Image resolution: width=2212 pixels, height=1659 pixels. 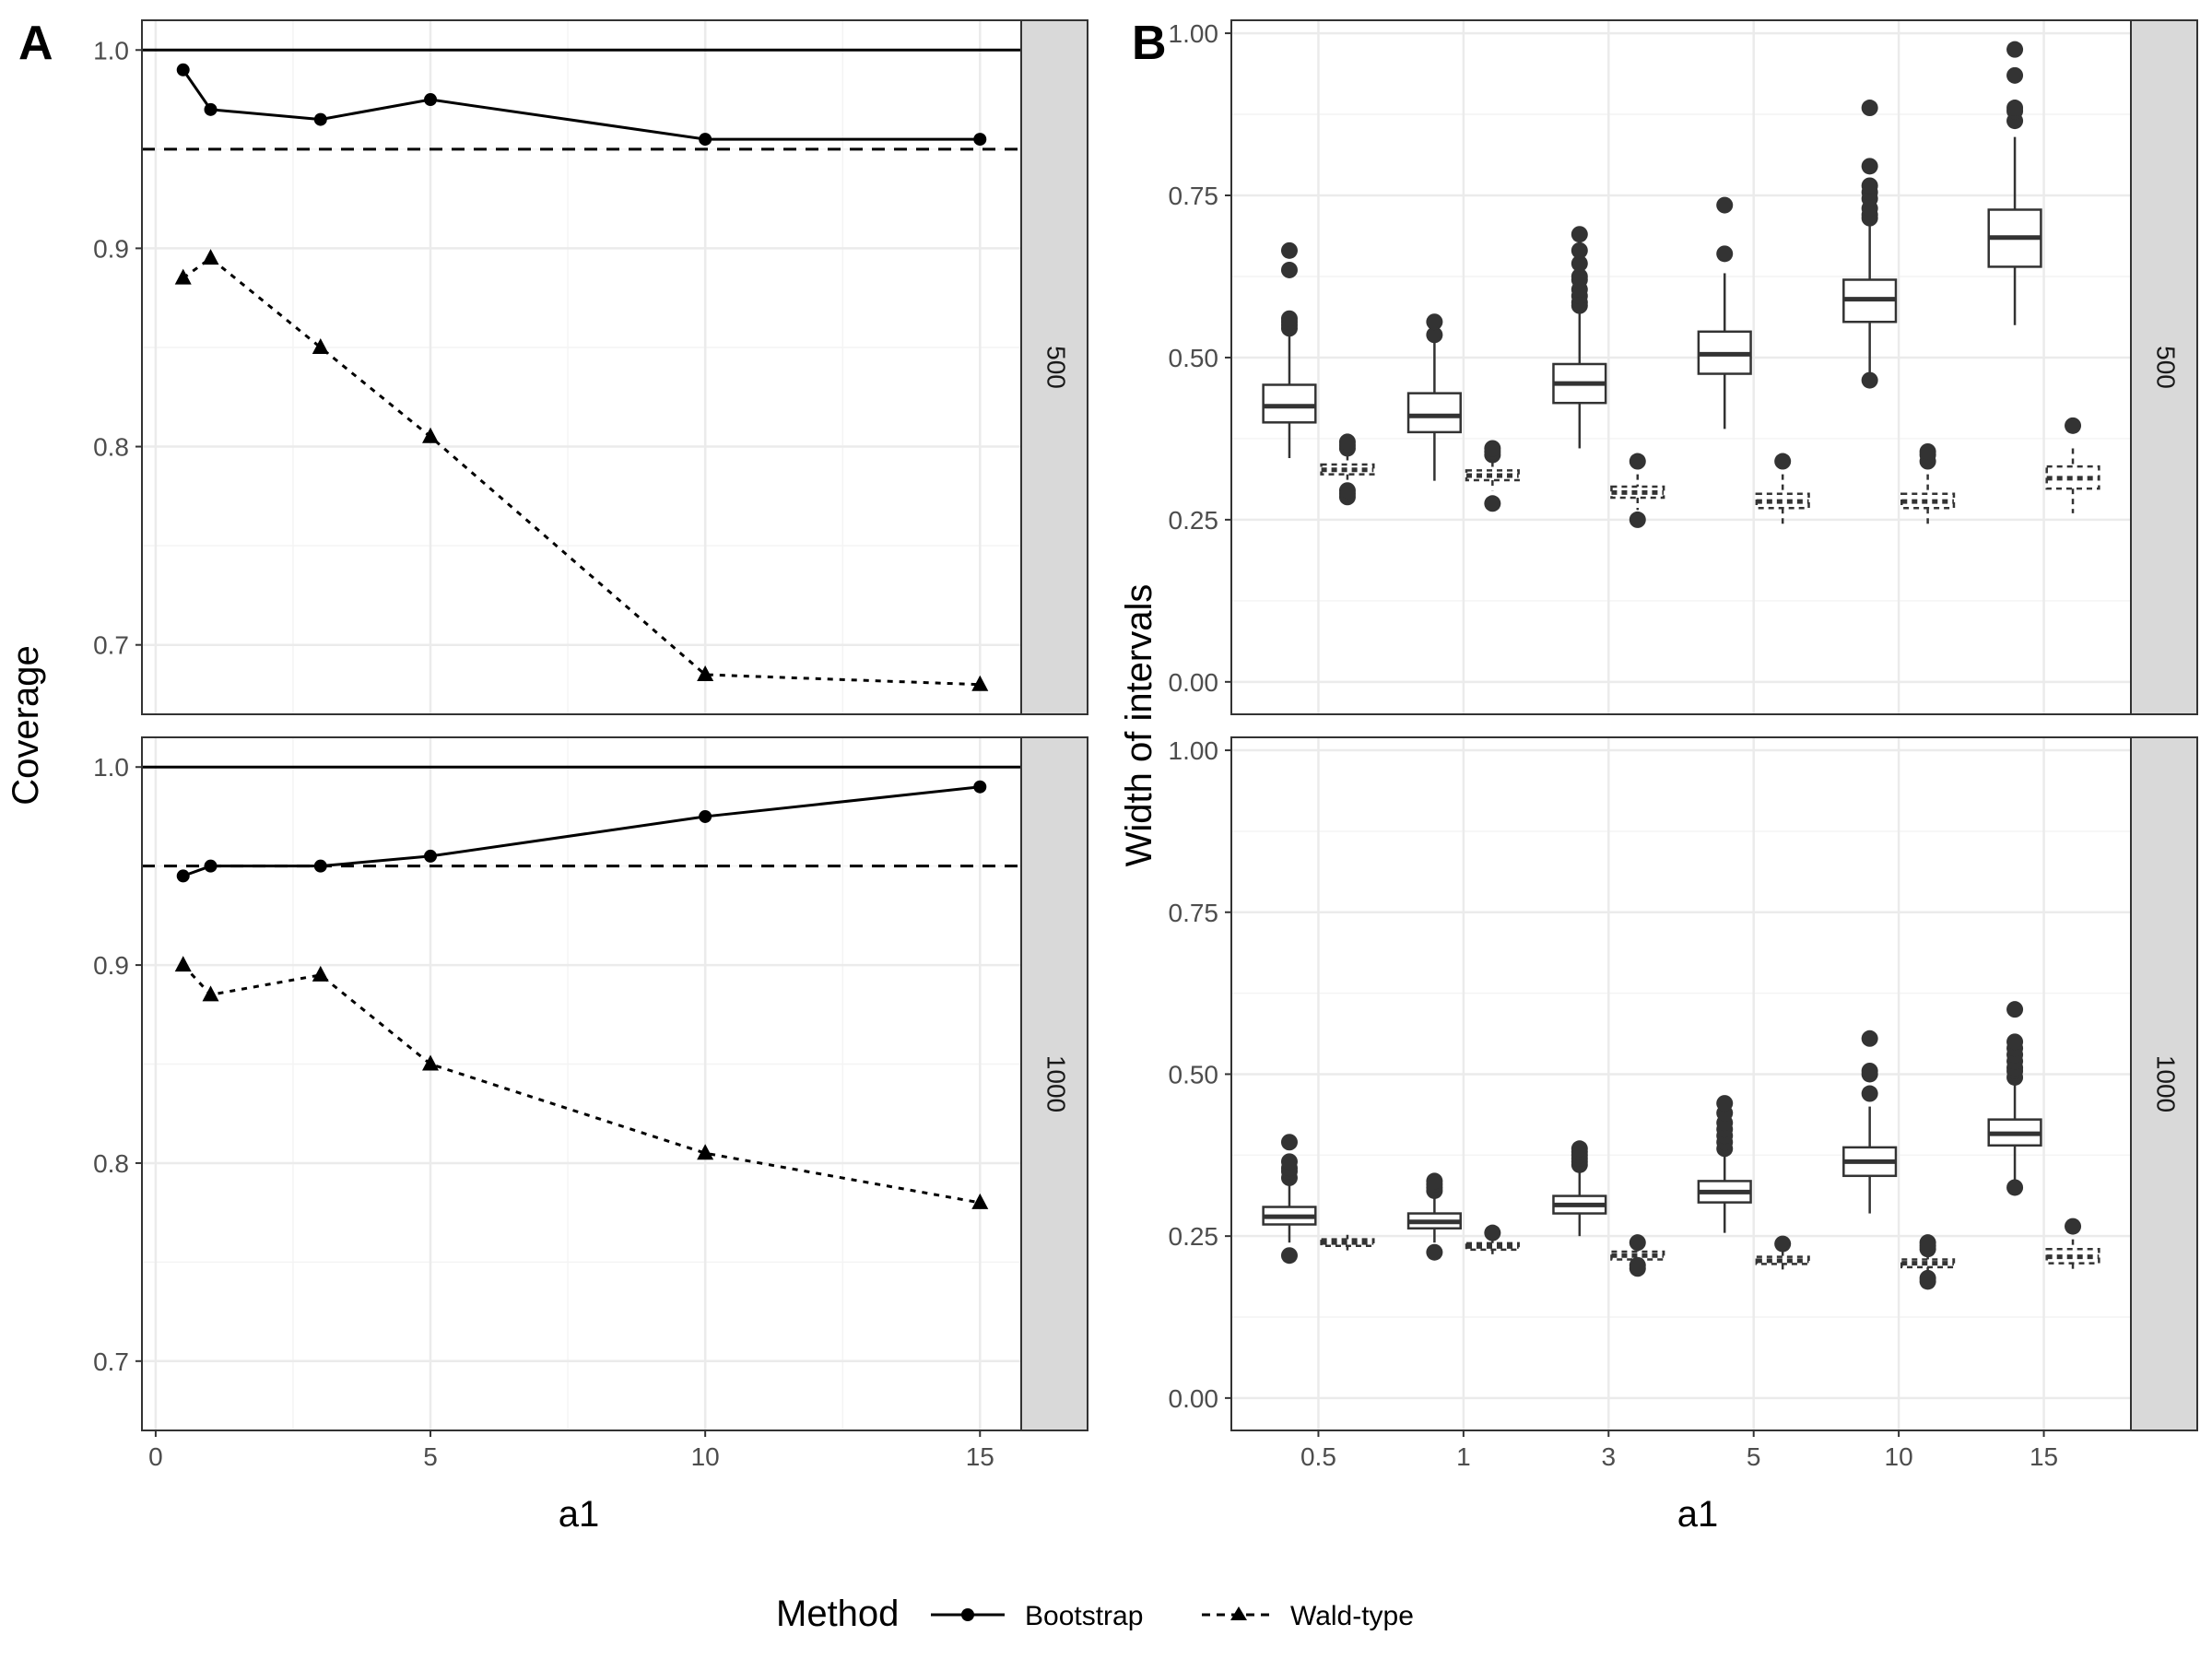 I want to click on bootstrap-series-line, so click(x=581, y=104).